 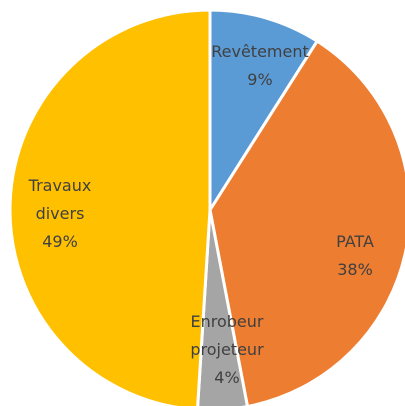 What do you see at coordinates (355, 241) in the screenshot?
I see `slice-name: PATA` at bounding box center [355, 241].